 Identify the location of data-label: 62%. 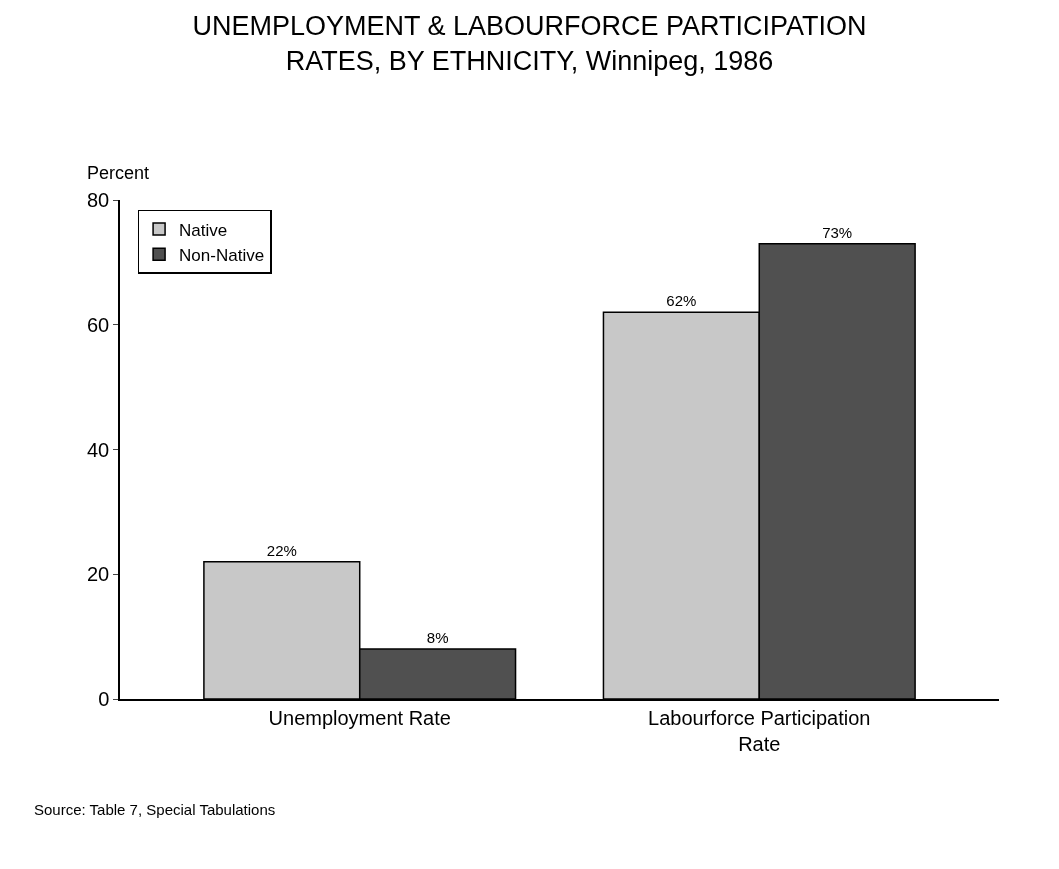
(681, 301).